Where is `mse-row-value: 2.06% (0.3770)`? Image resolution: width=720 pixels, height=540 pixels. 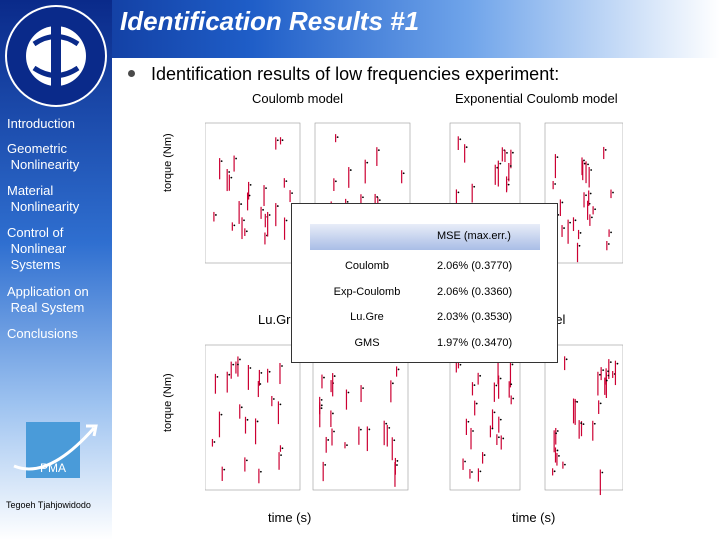 mse-row-value: 2.06% (0.3770) is located at coordinates (475, 266).